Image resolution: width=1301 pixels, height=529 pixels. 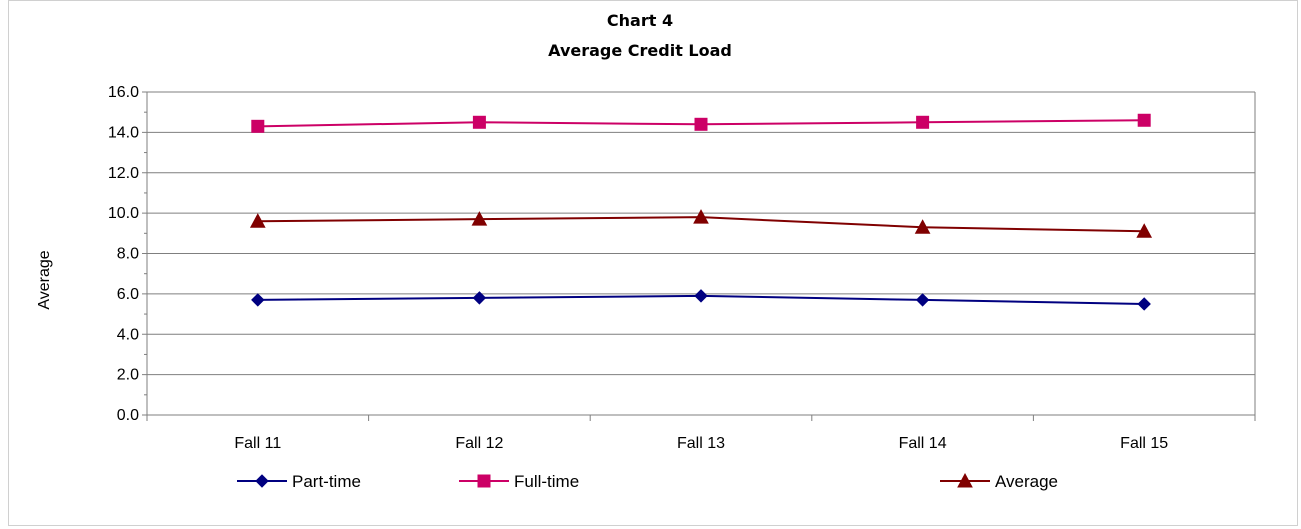 I want to click on series-full-time, so click(x=701, y=123).